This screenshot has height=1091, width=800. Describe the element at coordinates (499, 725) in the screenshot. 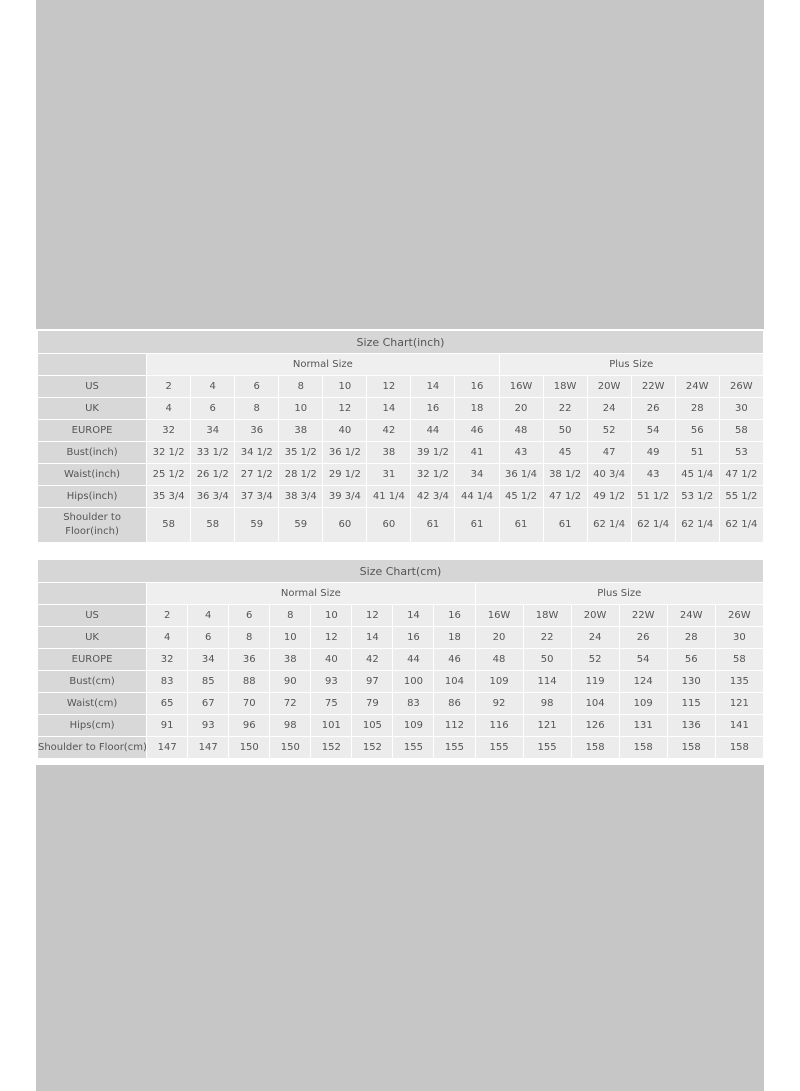

I see `size-cell: 116` at that location.